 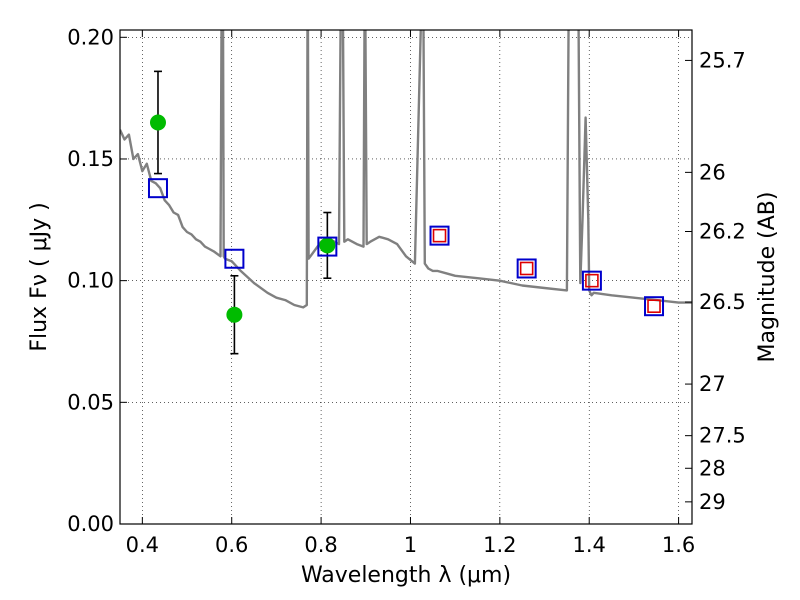 I want to click on x-tick-label: 1.4, so click(x=589, y=545).